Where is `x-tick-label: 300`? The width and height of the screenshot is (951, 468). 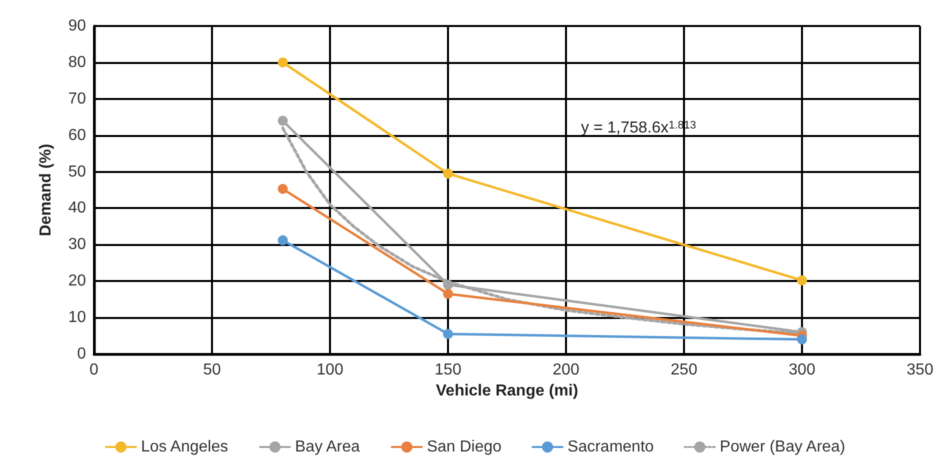
x-tick-label: 300 is located at coordinates (802, 370).